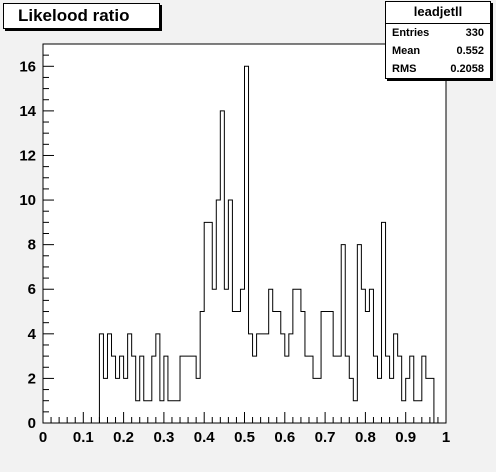 The width and height of the screenshot is (496, 472). I want to click on x-tick-label: 0.2, so click(123, 437).